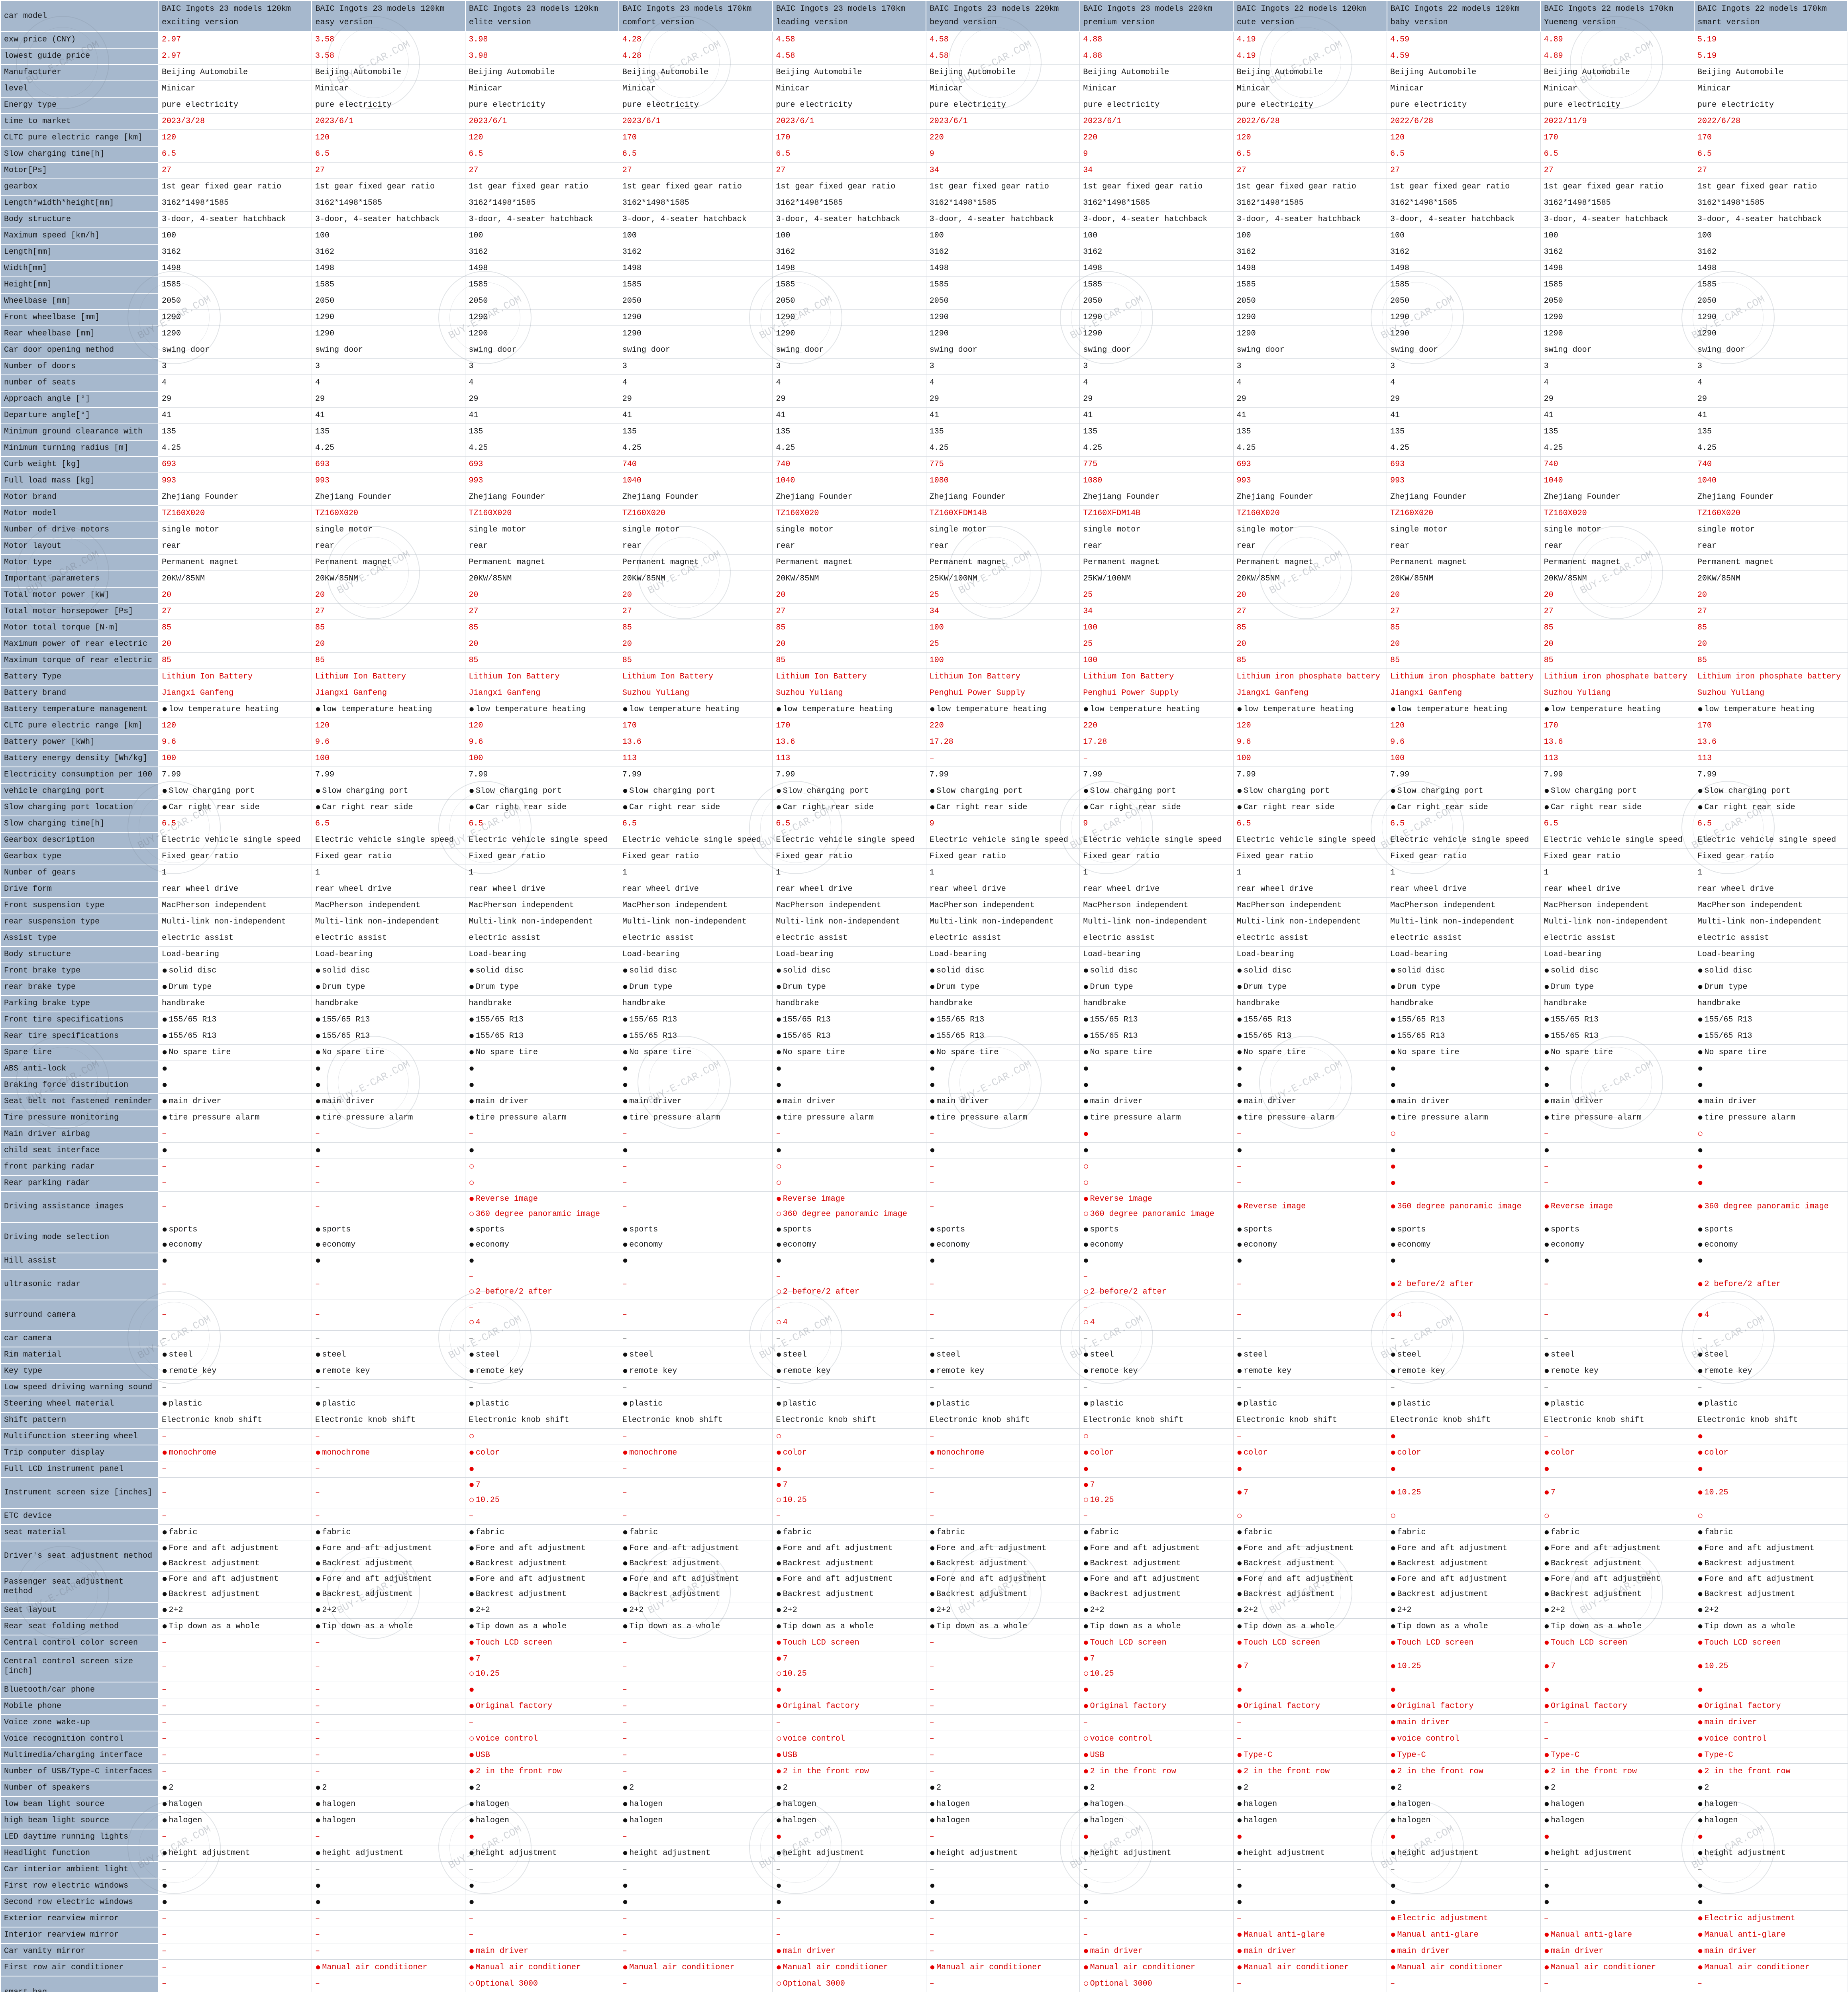  What do you see at coordinates (79, 710) in the screenshot?
I see `row-label: Battery temperature management` at bounding box center [79, 710].